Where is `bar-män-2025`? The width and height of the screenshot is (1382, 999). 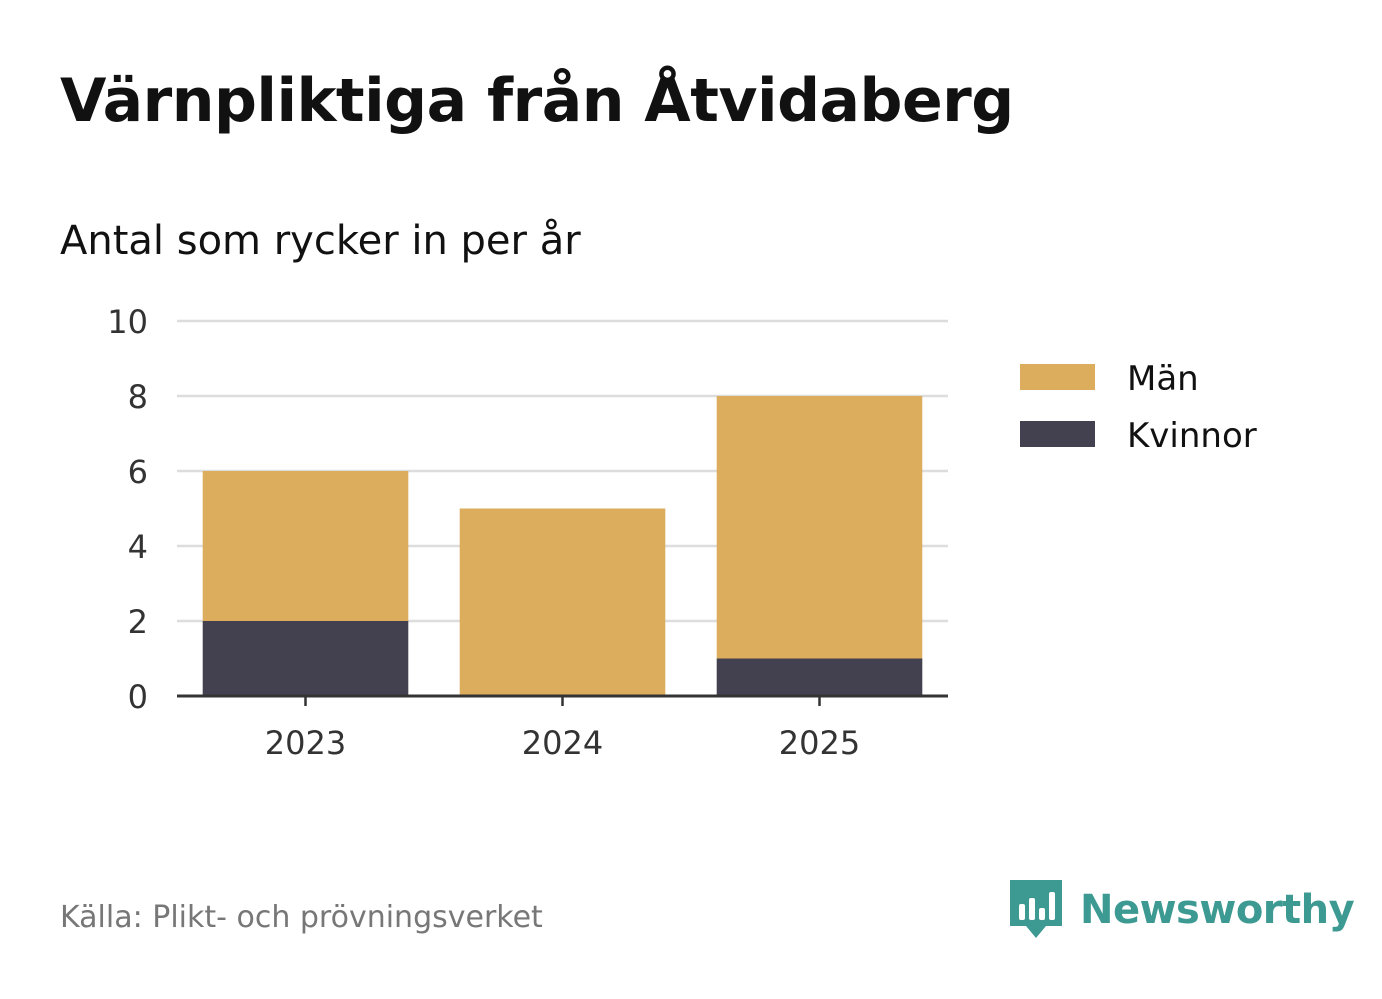
bar-män-2025 is located at coordinates (819, 527).